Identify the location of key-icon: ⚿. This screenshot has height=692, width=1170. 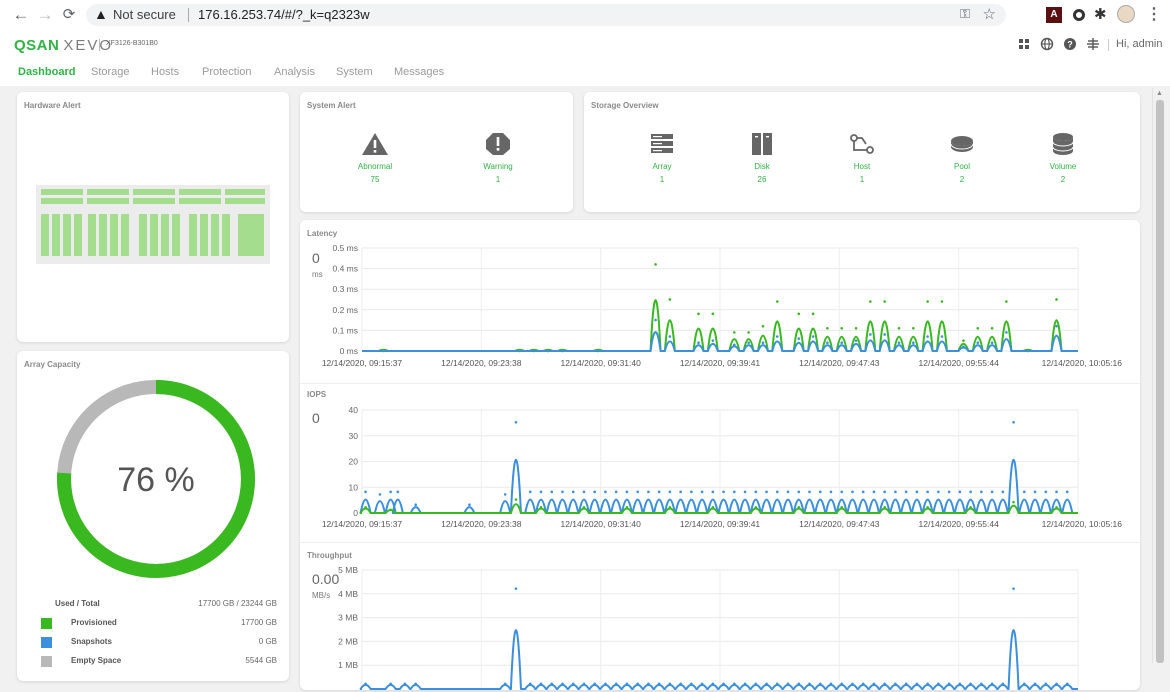
(965, 13).